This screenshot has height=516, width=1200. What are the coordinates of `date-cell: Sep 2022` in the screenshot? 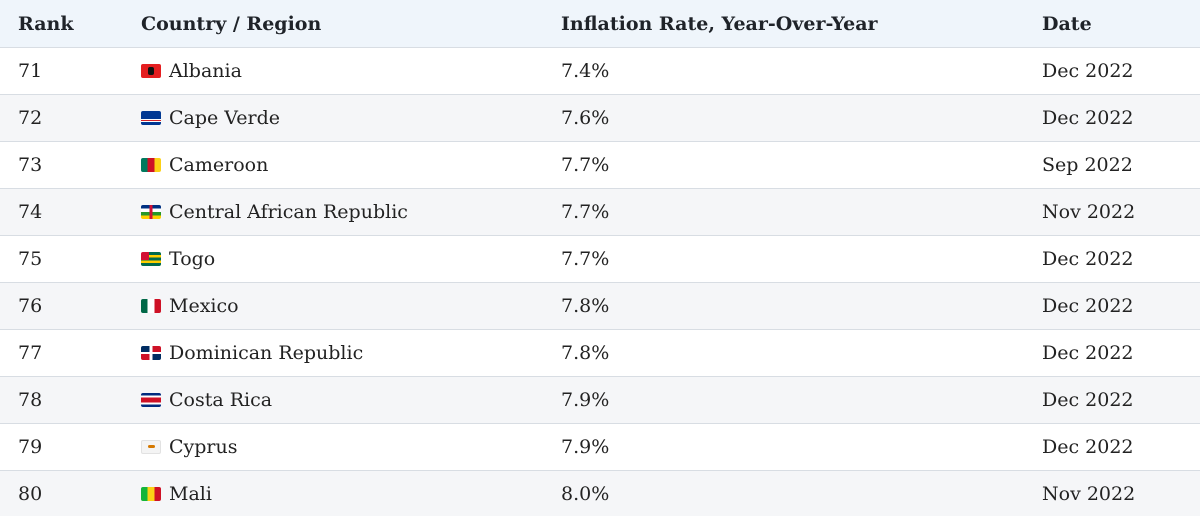 It's located at (1087, 165).